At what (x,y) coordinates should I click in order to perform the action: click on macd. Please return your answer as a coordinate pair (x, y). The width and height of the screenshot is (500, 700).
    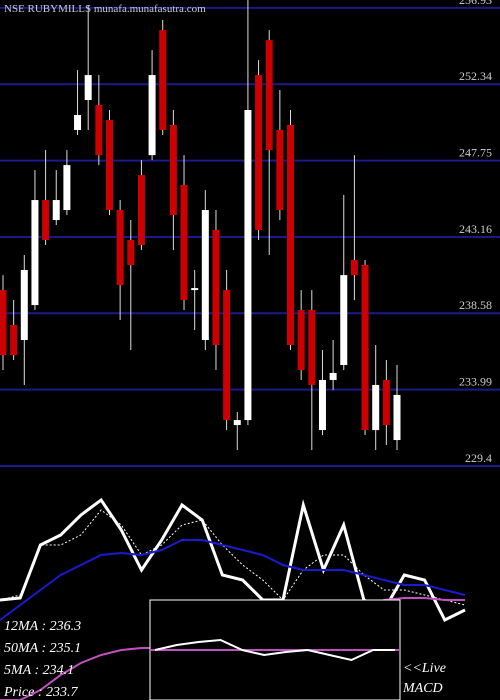
    Looking at the image, I should click on (274, 650).